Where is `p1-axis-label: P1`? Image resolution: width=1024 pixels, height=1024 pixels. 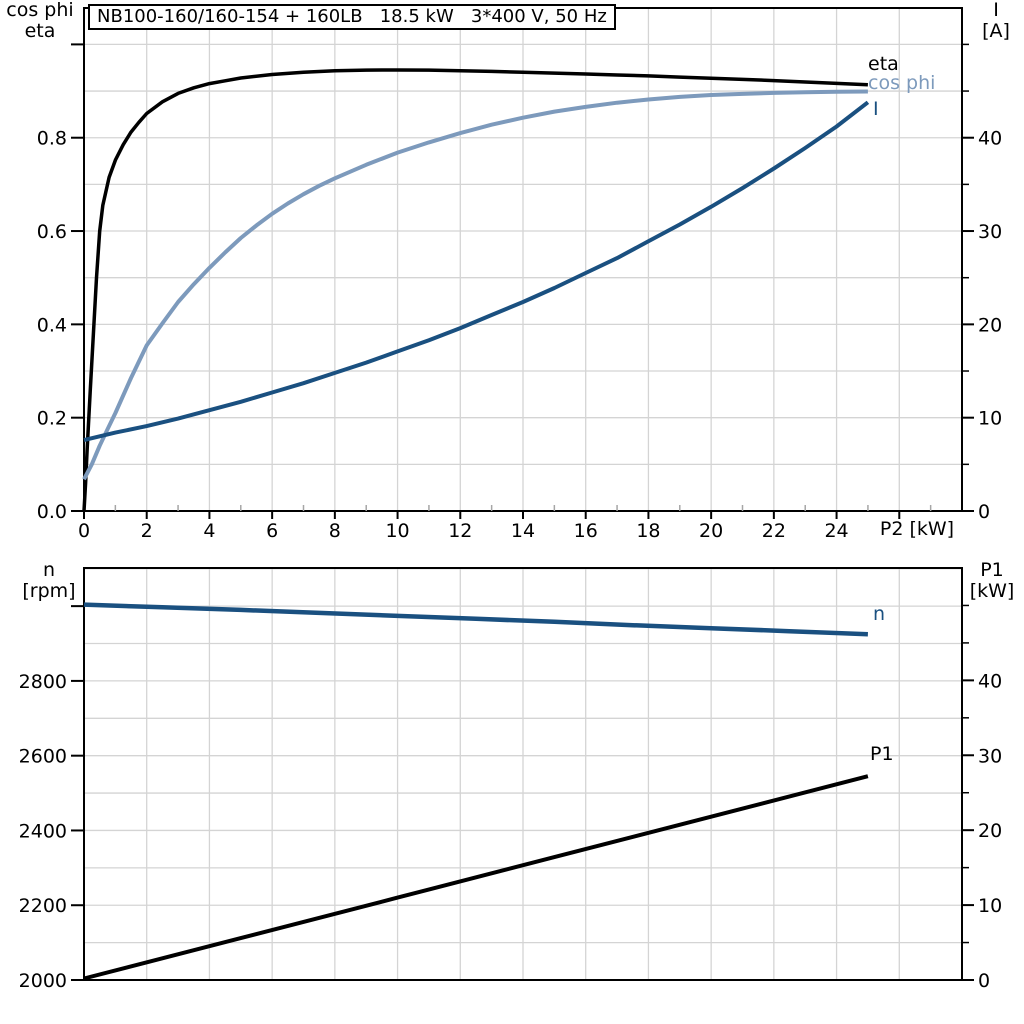
p1-axis-label: P1 is located at coordinates (992, 570).